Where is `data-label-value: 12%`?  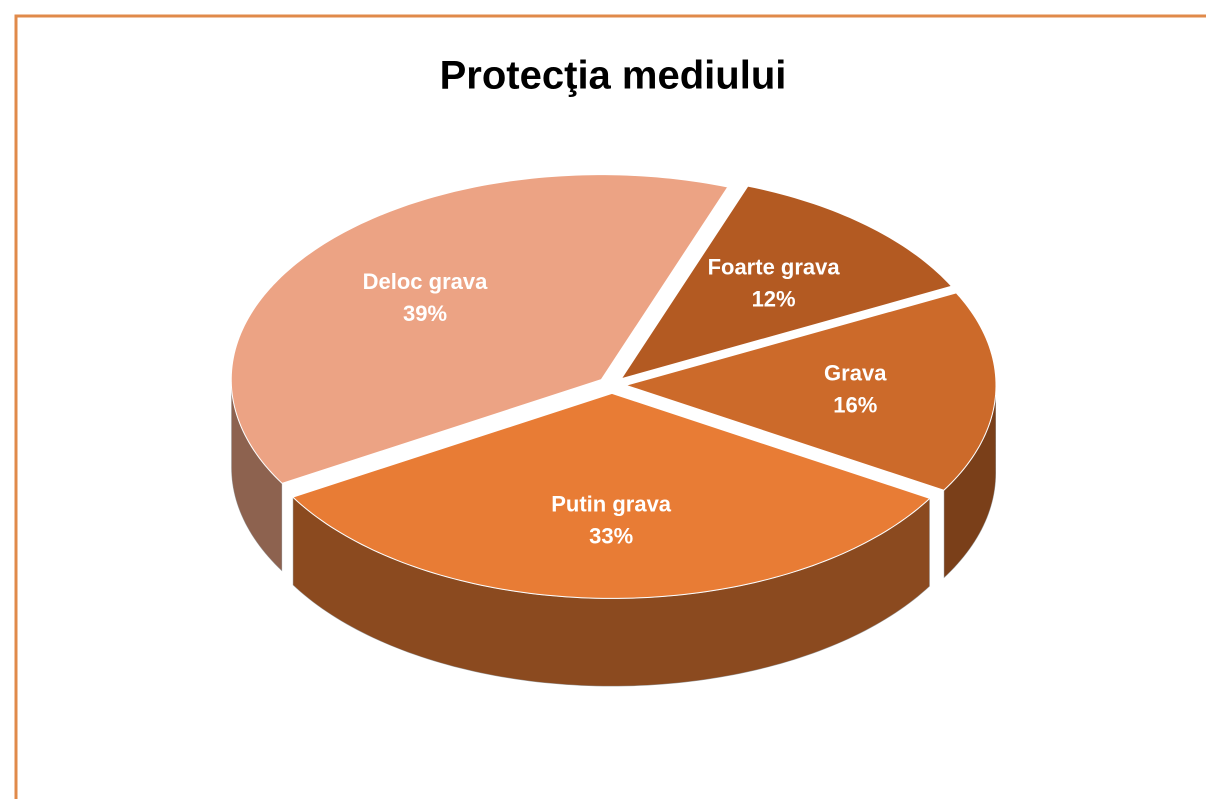
data-label-value: 12% is located at coordinates (774, 298).